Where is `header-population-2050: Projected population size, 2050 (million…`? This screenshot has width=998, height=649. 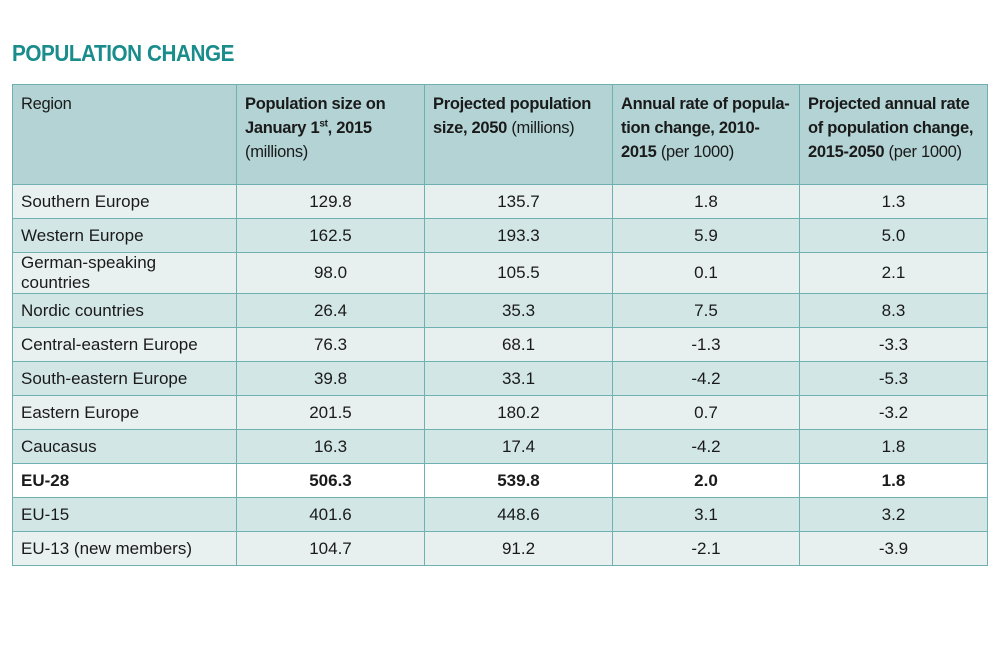 header-population-2050: Projected population size, 2050 (million… is located at coordinates (518, 134).